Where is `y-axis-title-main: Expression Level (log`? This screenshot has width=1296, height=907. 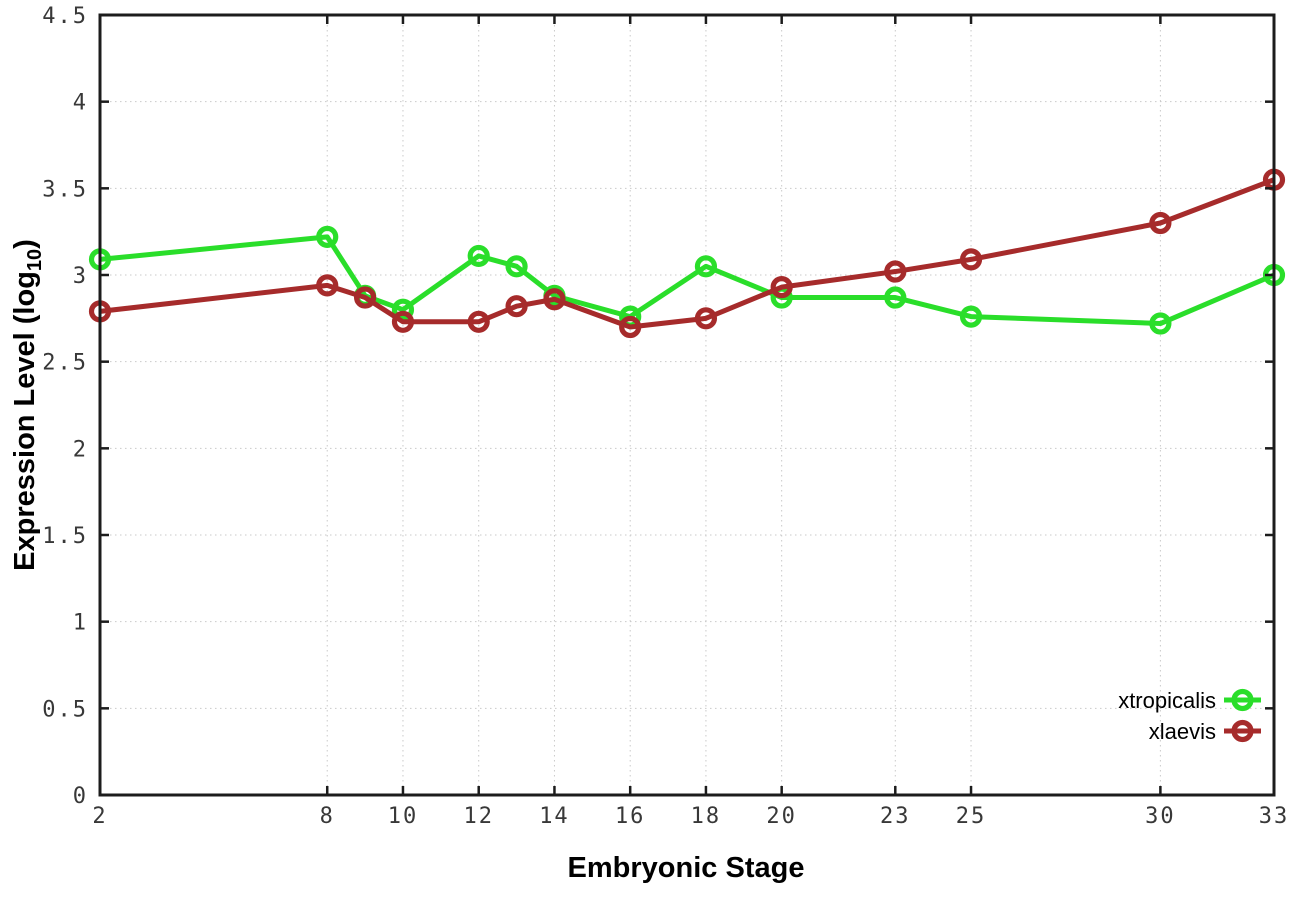 y-axis-title-main: Expression Level (log is located at coordinates (25, 421).